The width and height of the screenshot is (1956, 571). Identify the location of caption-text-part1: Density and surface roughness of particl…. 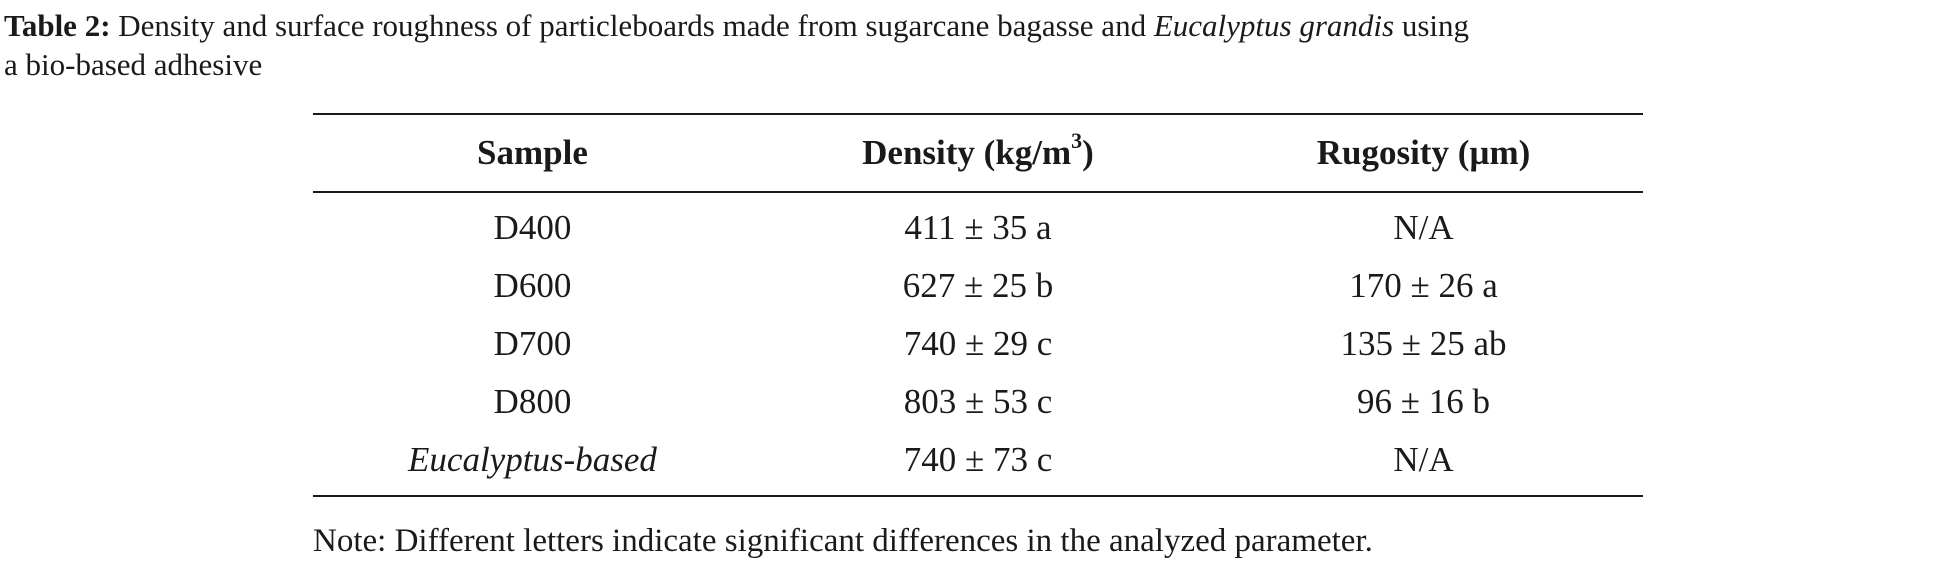
(632, 25).